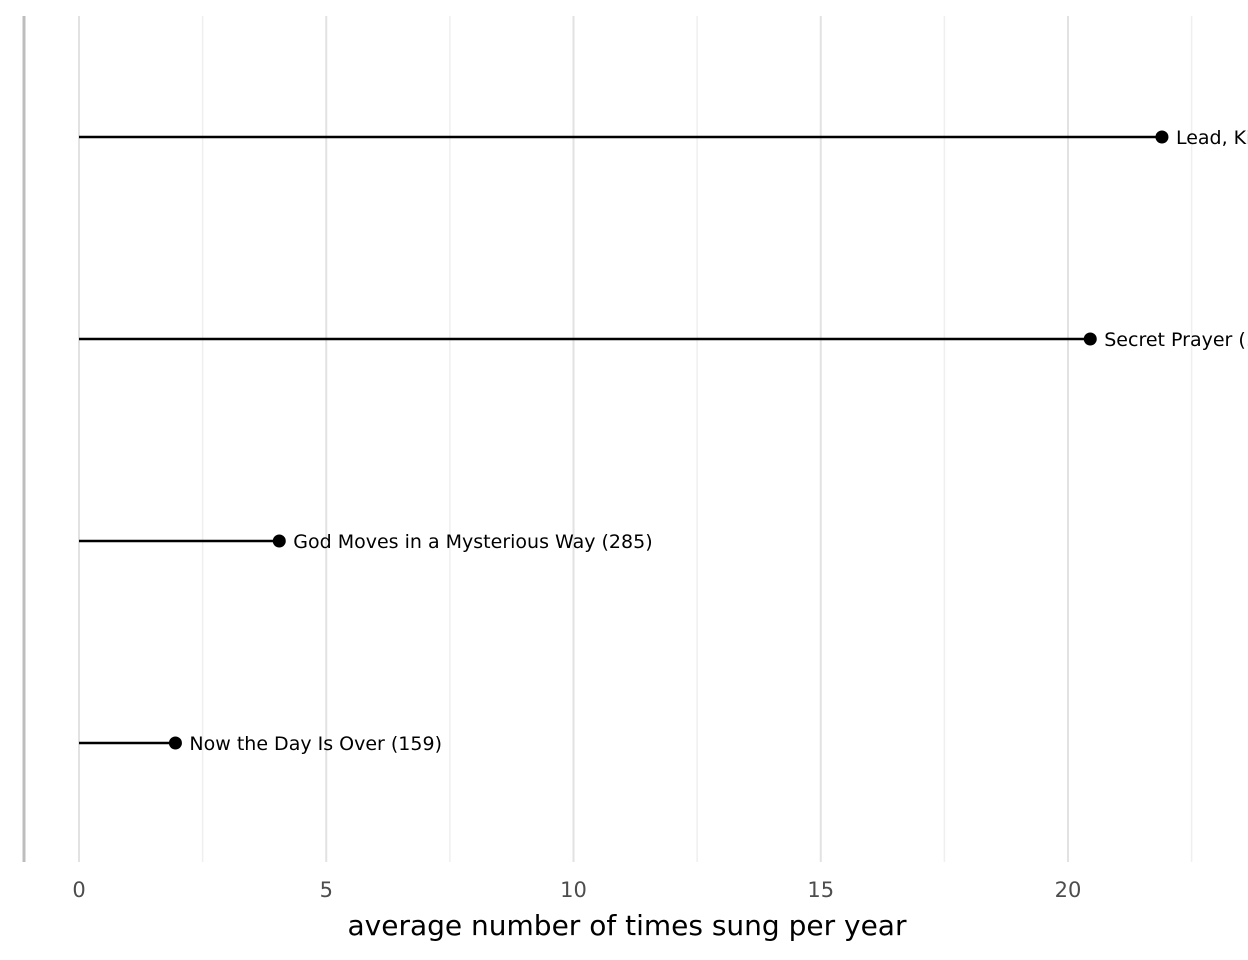 The image size is (1248, 960). I want to click on point-label: God Moves in a Mysterious Way (285), so click(472, 542).